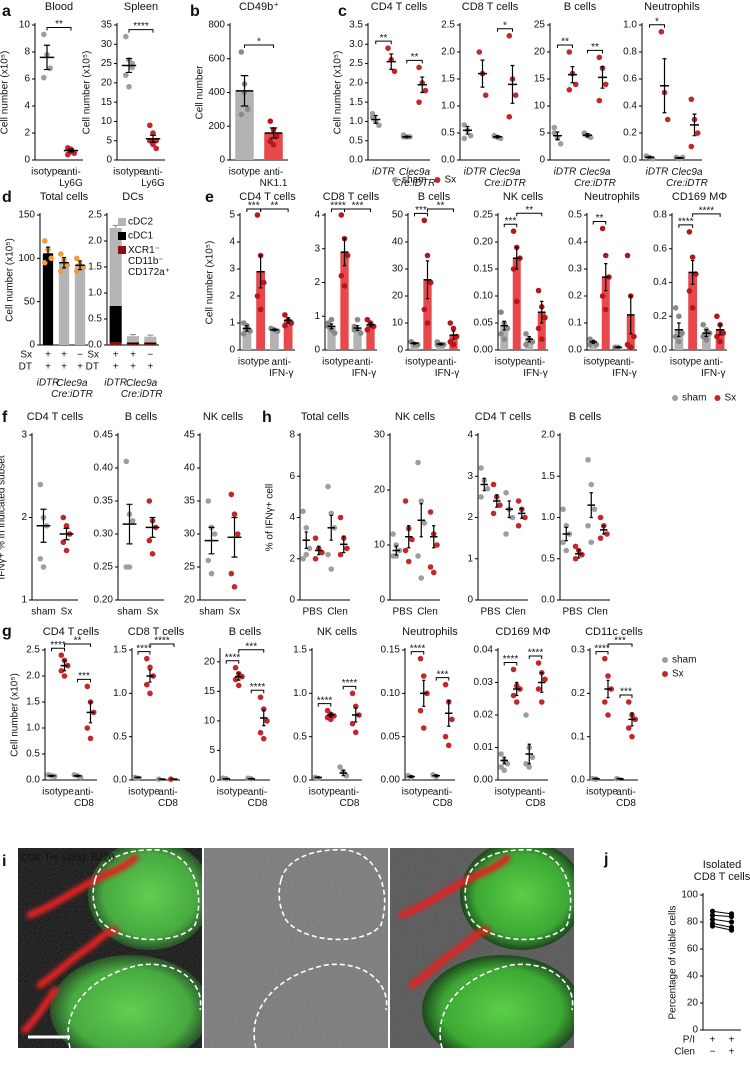  I want to click on y-tick-label: 0.8, so click(630, 52).